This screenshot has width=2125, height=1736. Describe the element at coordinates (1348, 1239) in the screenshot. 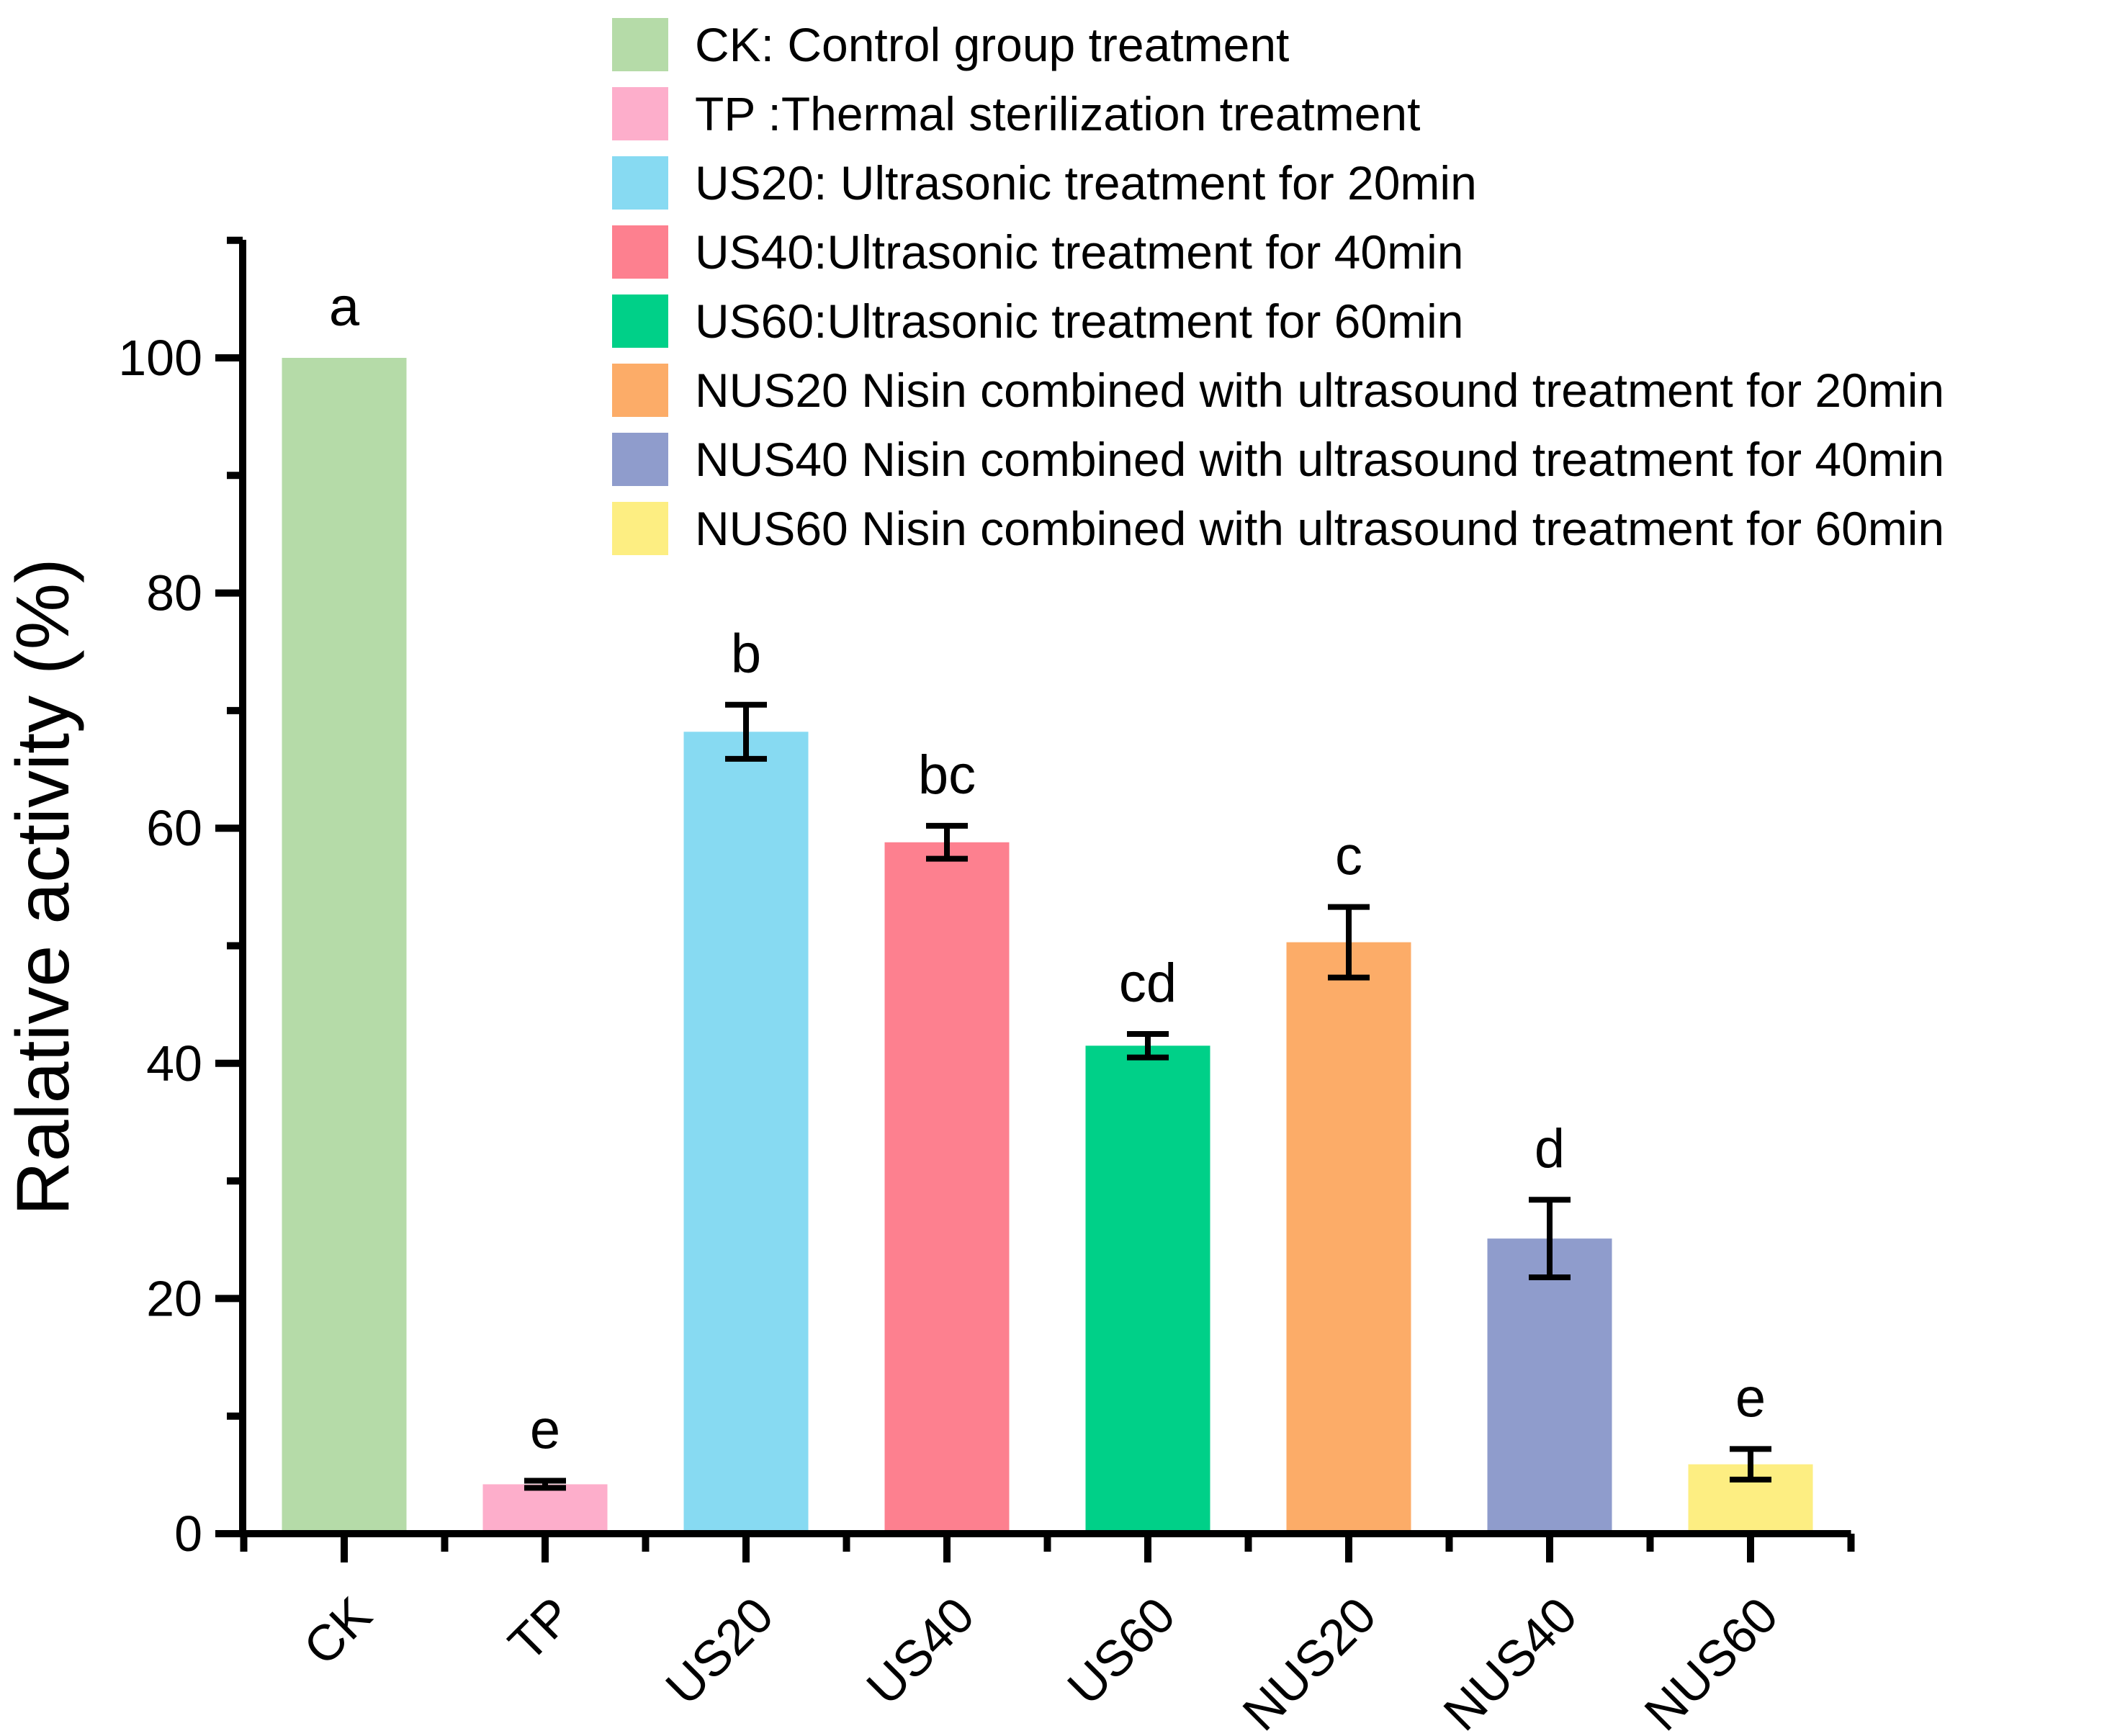

I see `bar-NUS20` at that location.